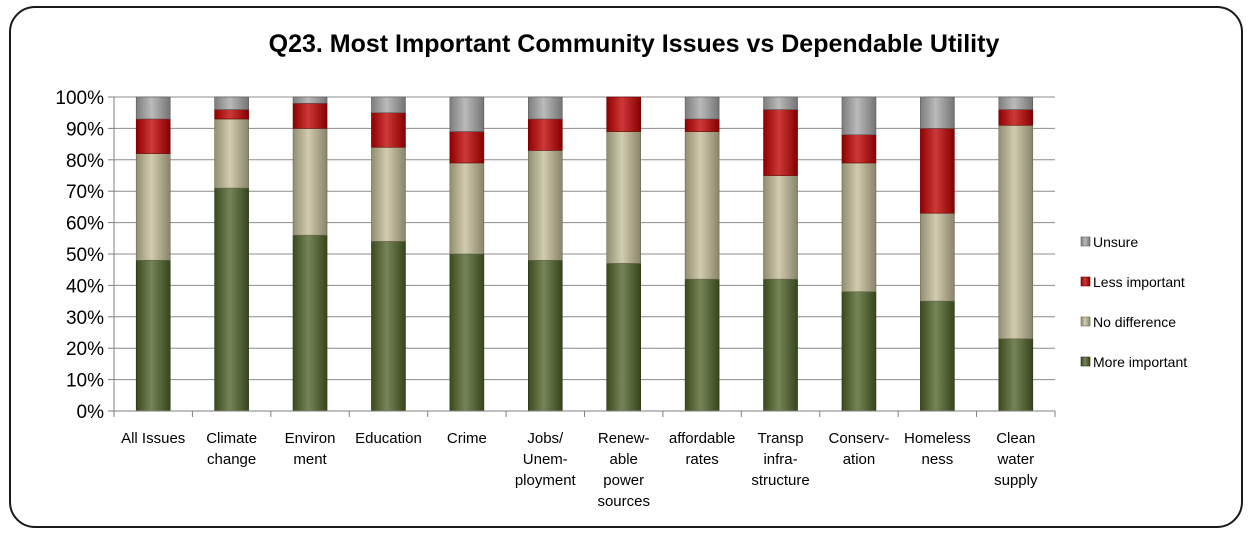 Image resolution: width=1255 pixels, height=536 pixels. Describe the element at coordinates (85, 224) in the screenshot. I see `y-tick-label: 60%` at that location.